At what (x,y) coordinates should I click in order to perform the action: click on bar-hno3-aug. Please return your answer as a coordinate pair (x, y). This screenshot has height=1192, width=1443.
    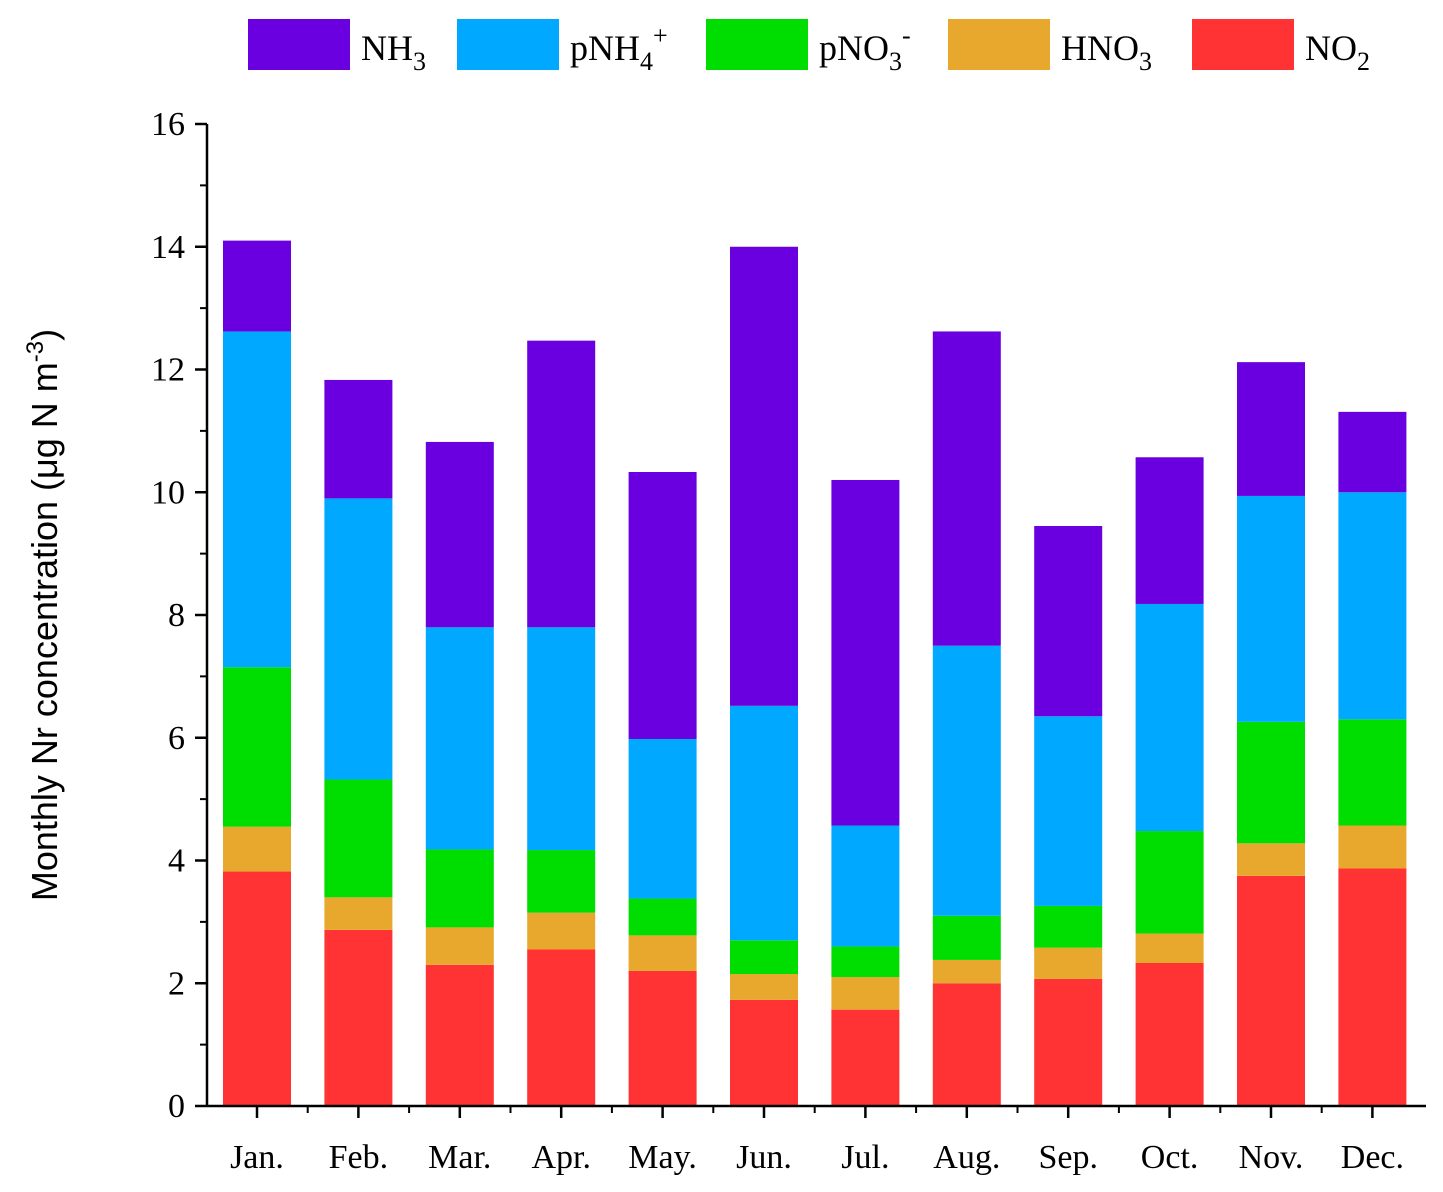
    Looking at the image, I should click on (966, 971).